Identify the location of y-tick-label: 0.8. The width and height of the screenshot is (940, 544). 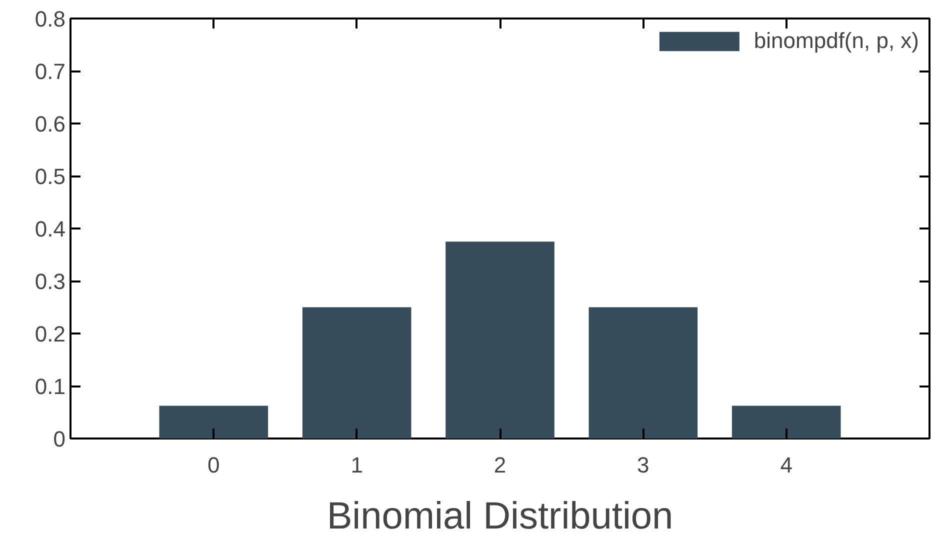
(50, 19).